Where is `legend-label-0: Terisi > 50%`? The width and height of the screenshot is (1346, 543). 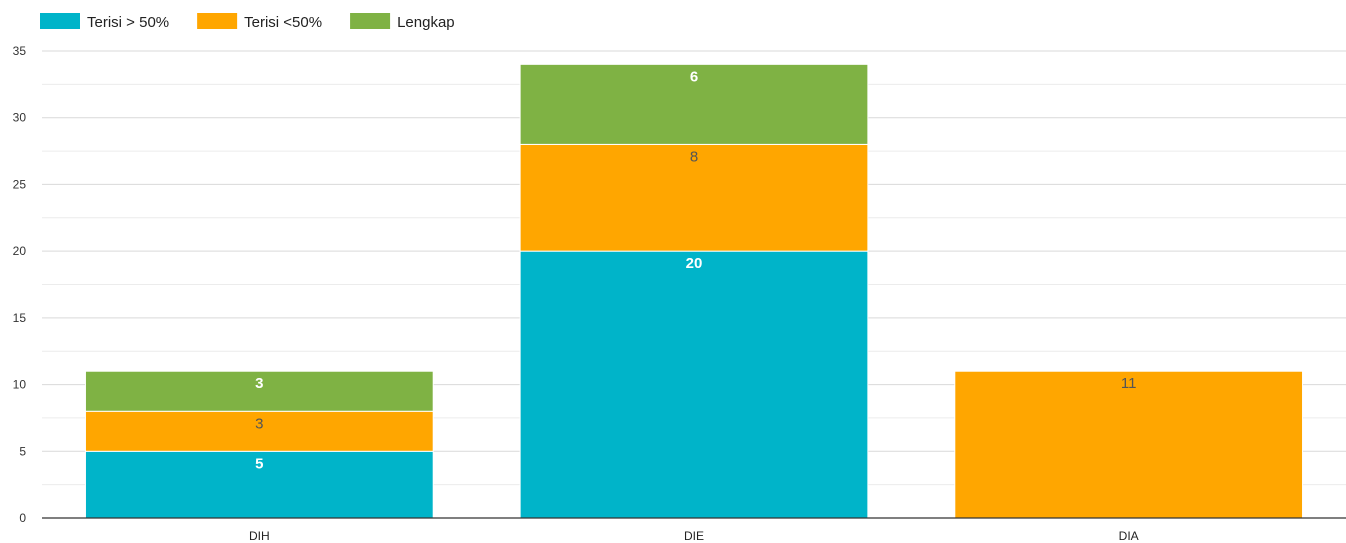 legend-label-0: Terisi > 50% is located at coordinates (128, 22).